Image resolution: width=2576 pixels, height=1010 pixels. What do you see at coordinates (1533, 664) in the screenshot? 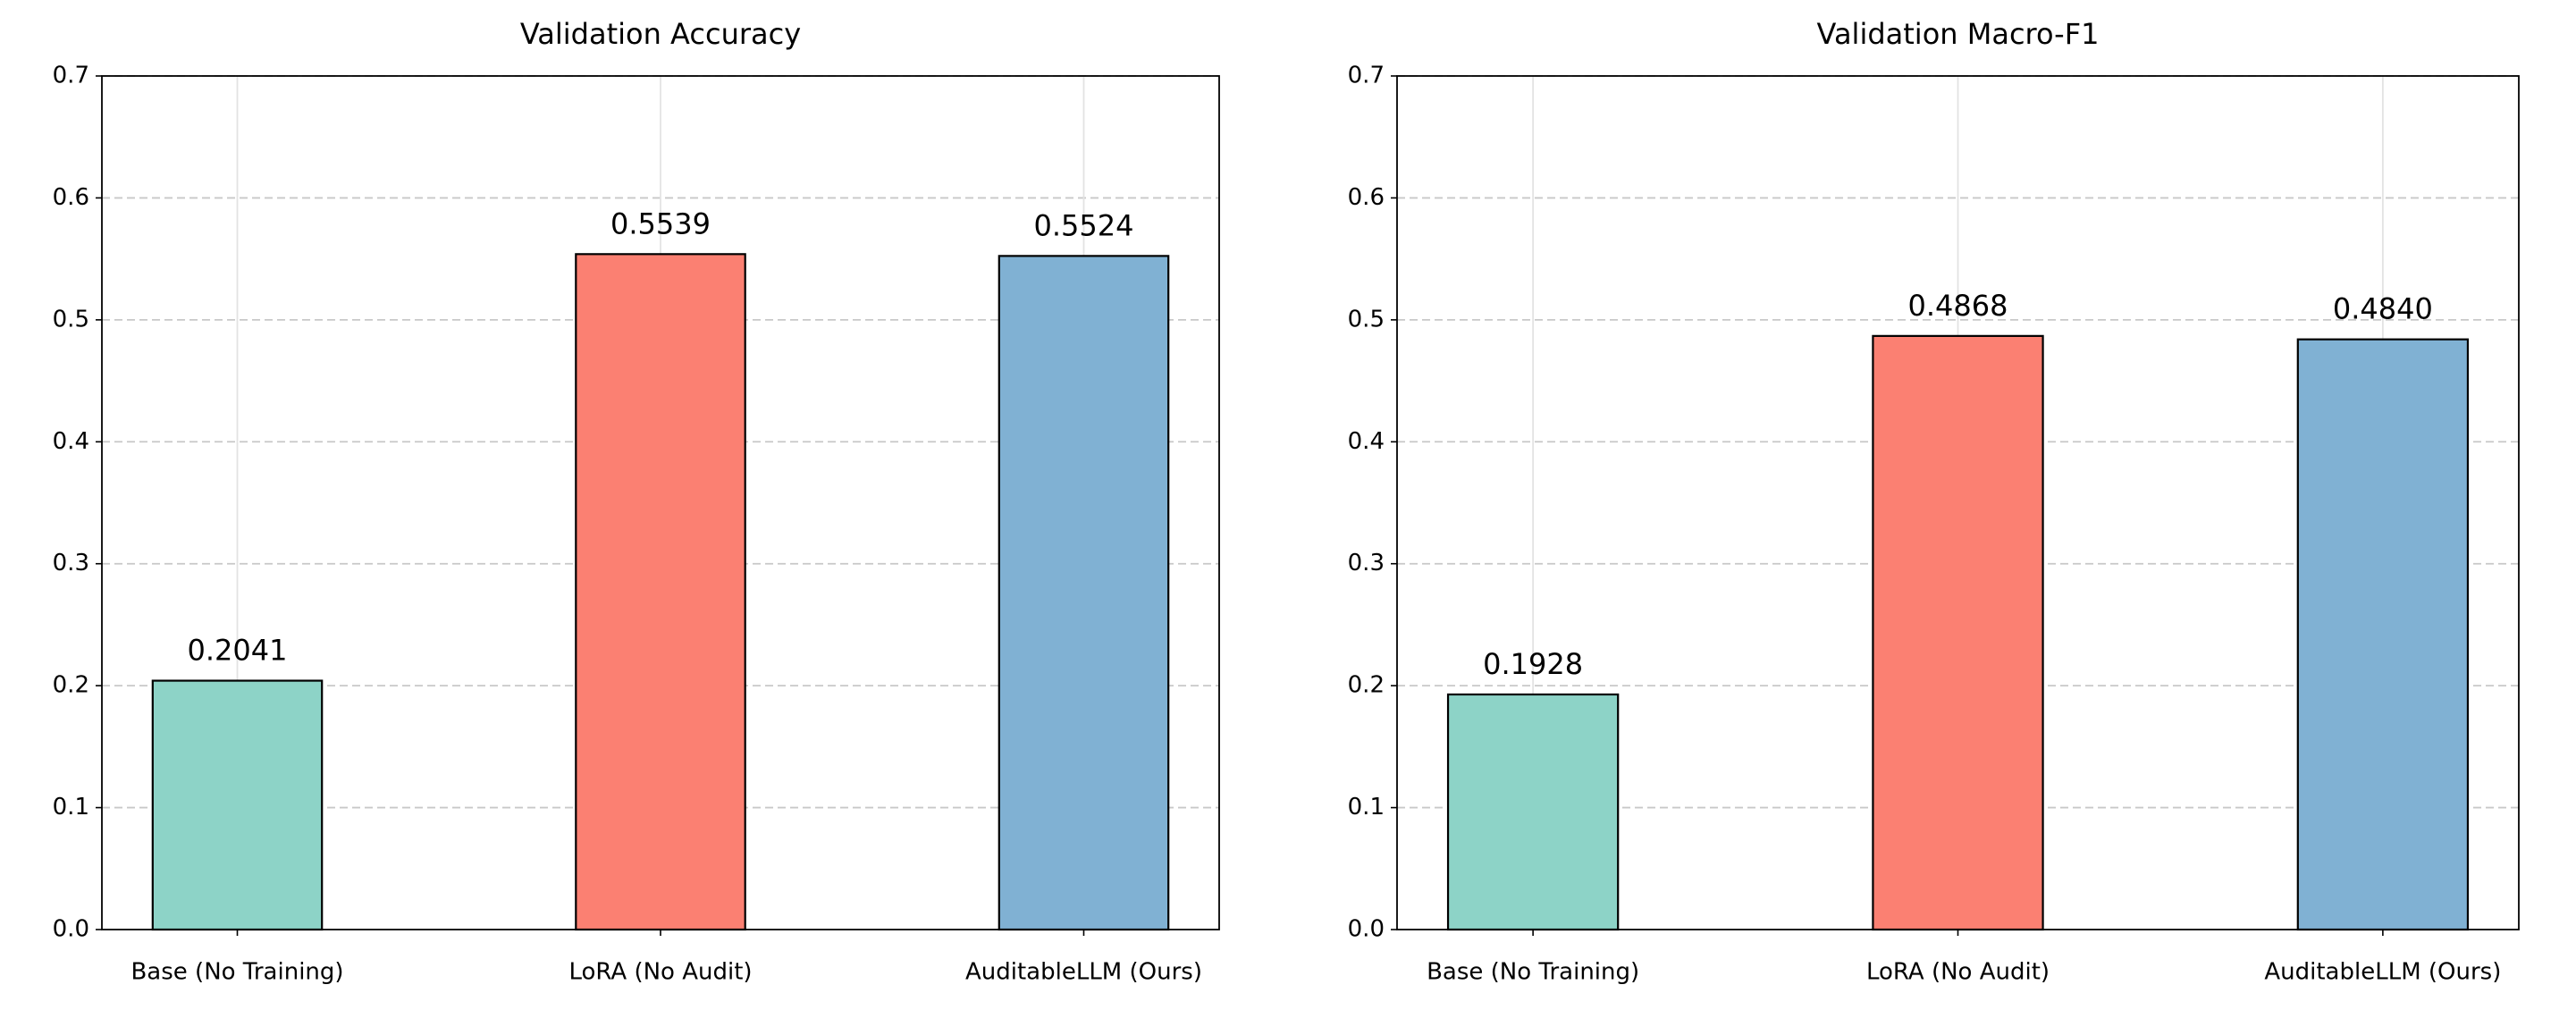
I see `value-label: 0.1928` at bounding box center [1533, 664].